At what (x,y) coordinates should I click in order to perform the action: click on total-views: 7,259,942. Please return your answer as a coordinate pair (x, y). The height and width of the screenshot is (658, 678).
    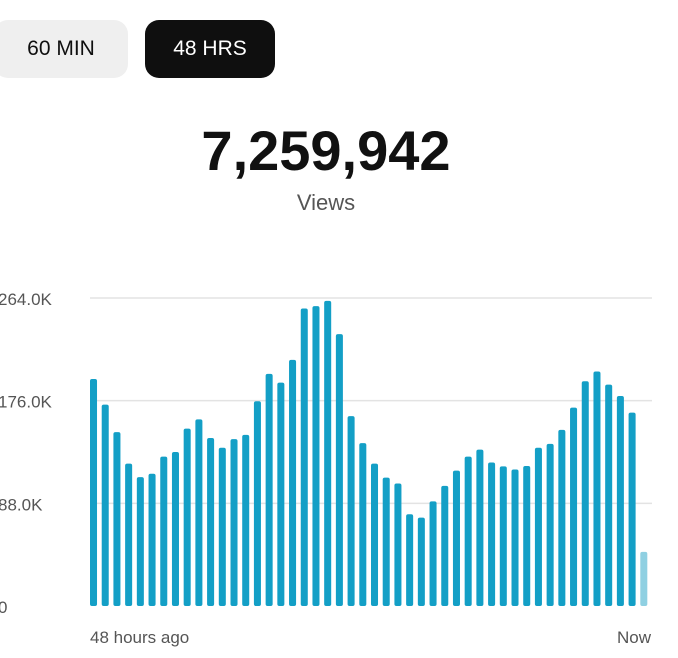
    Looking at the image, I should click on (326, 150).